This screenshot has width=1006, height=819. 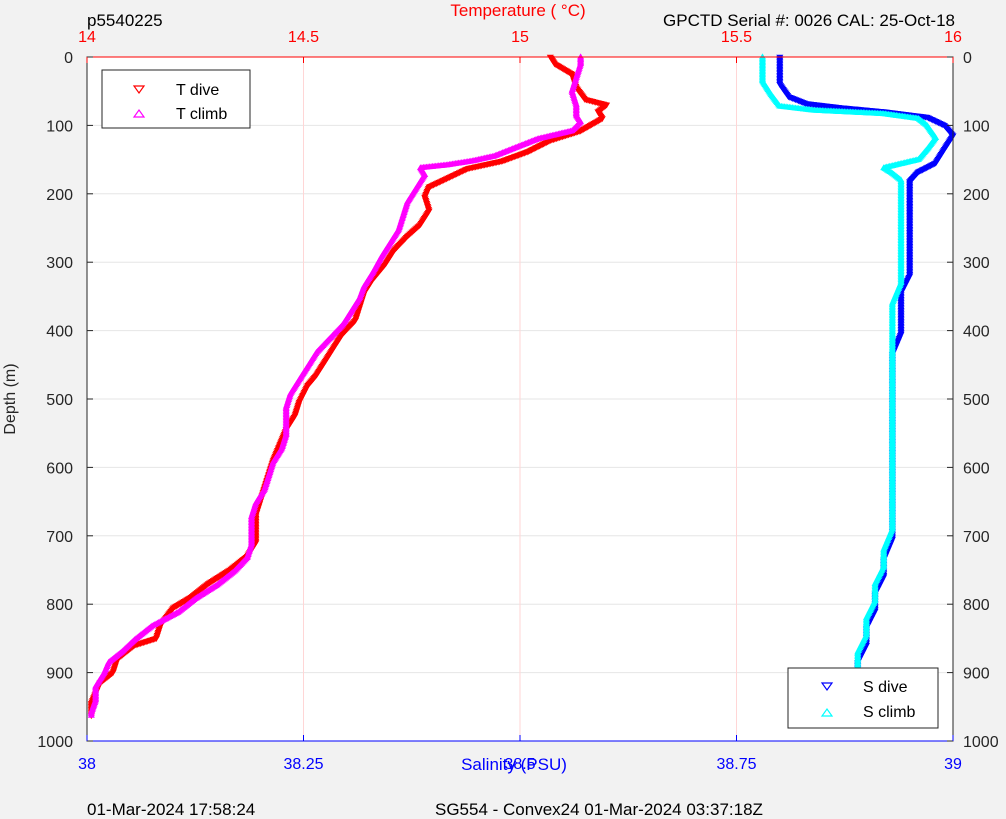 What do you see at coordinates (201, 114) in the screenshot?
I see `legend-t-climb-label: T climb` at bounding box center [201, 114].